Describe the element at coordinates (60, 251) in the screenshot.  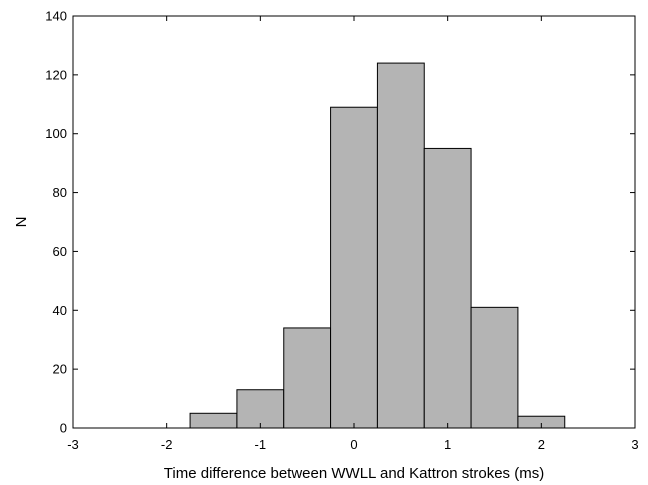
I see `y-tick-label: 60` at that location.